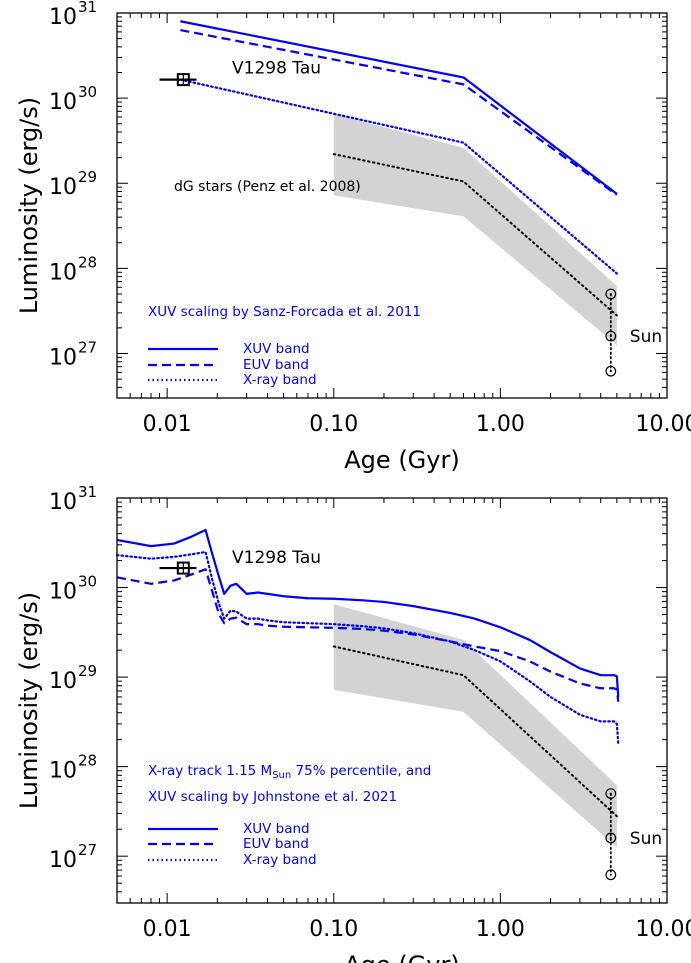 The image size is (691, 963). I want to click on dg-stars-annotation: dG stars (Penz et al. 2008), so click(267, 187).